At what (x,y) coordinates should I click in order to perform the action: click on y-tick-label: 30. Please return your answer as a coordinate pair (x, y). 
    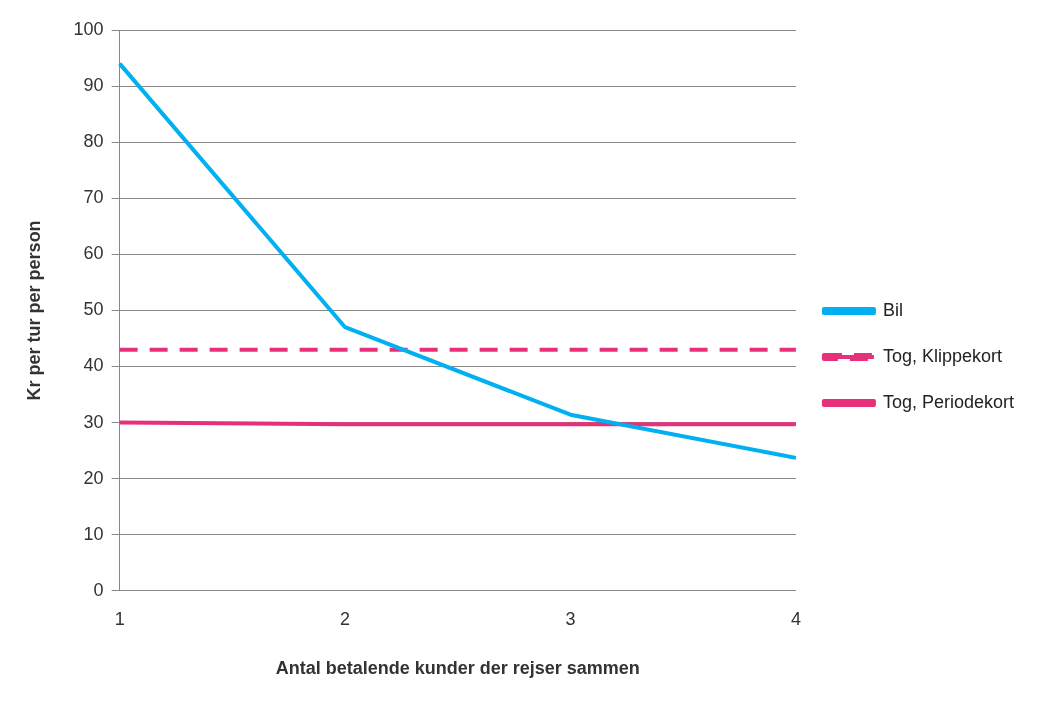
    Looking at the image, I should click on (93, 421).